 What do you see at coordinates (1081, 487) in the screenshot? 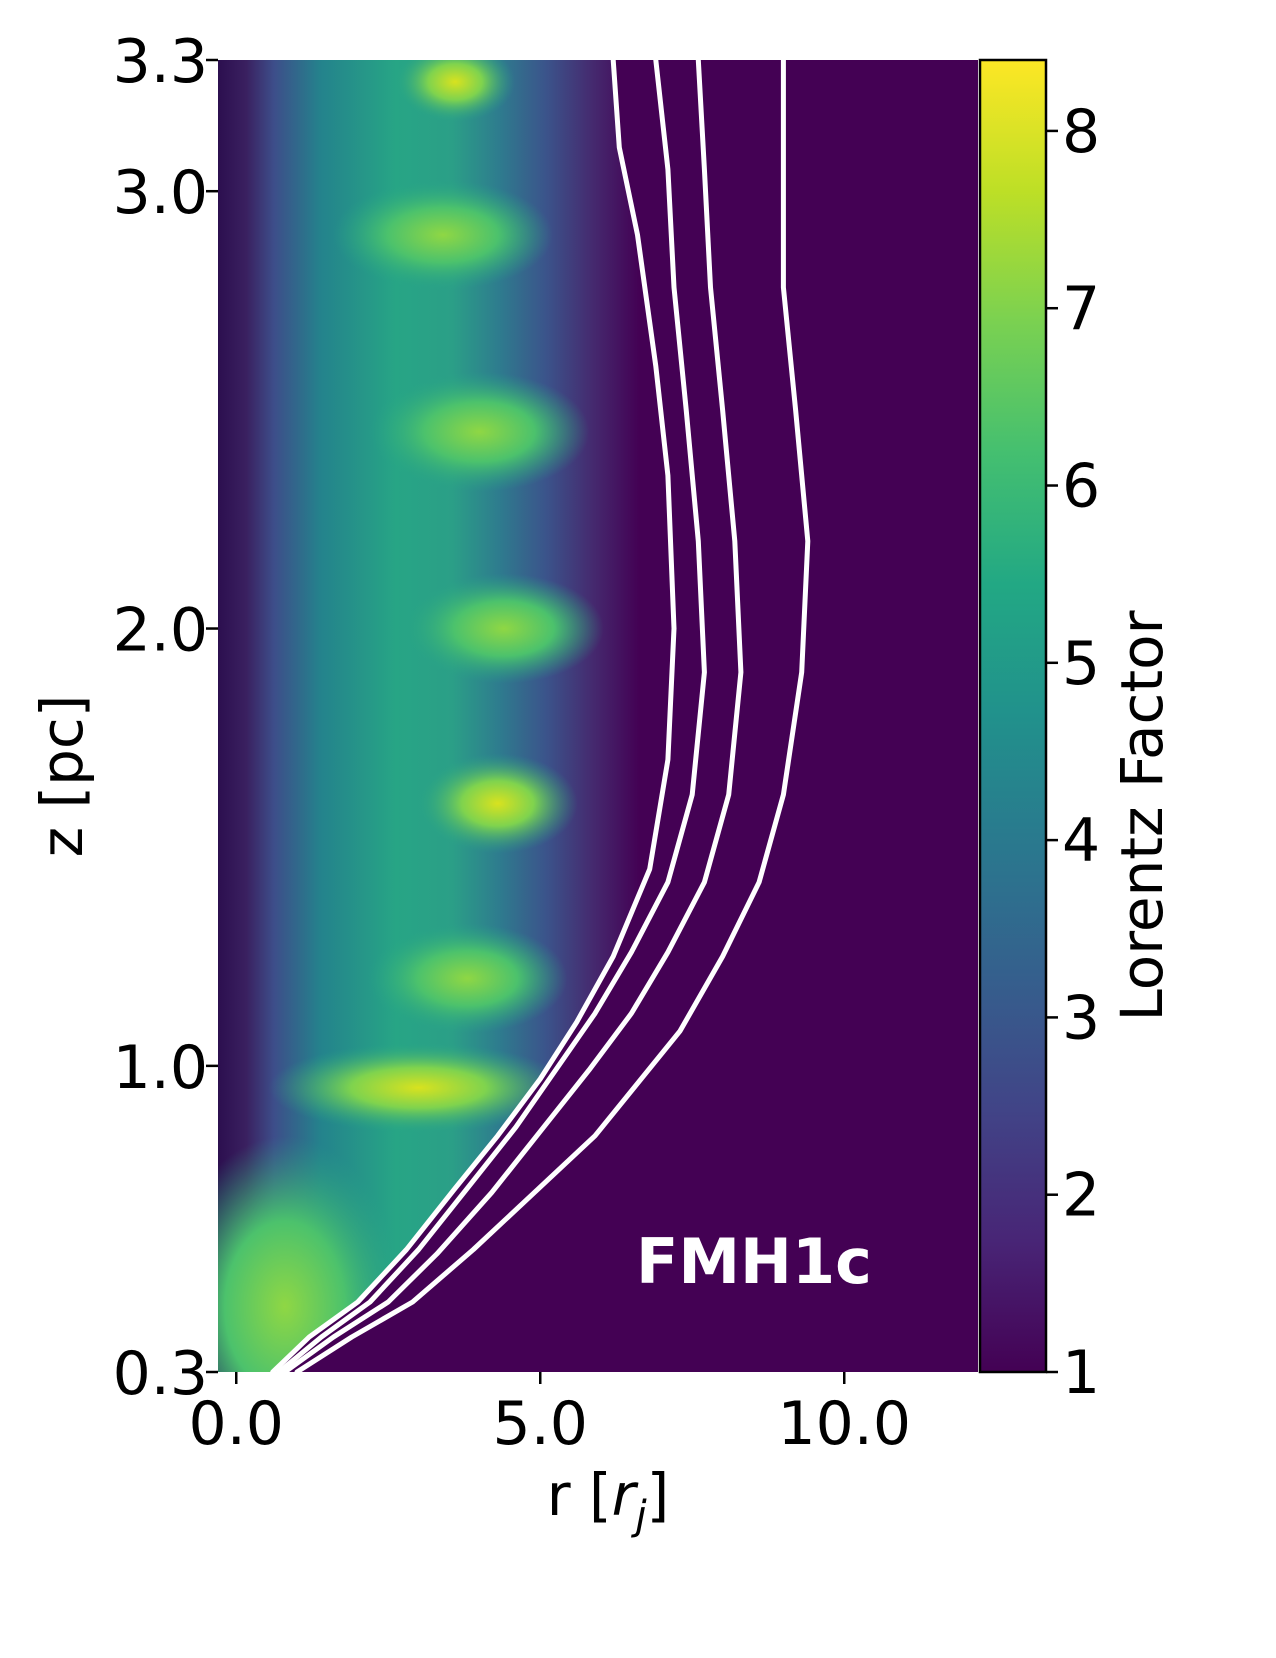
I see `colorbar-tick-label: 6` at bounding box center [1081, 487].